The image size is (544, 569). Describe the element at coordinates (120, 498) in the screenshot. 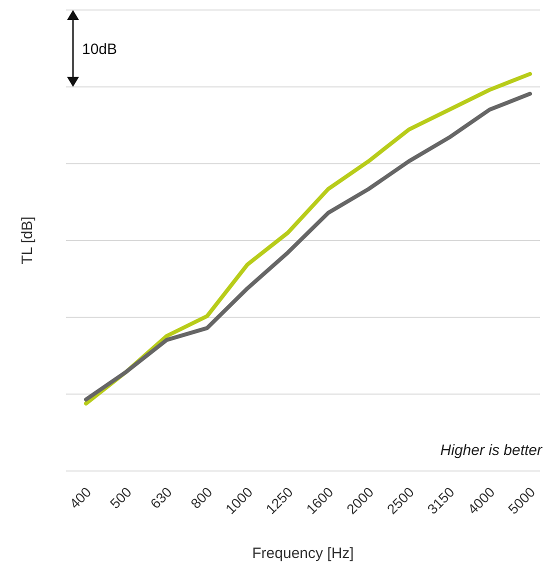

I see `x-tick-label: 500` at that location.